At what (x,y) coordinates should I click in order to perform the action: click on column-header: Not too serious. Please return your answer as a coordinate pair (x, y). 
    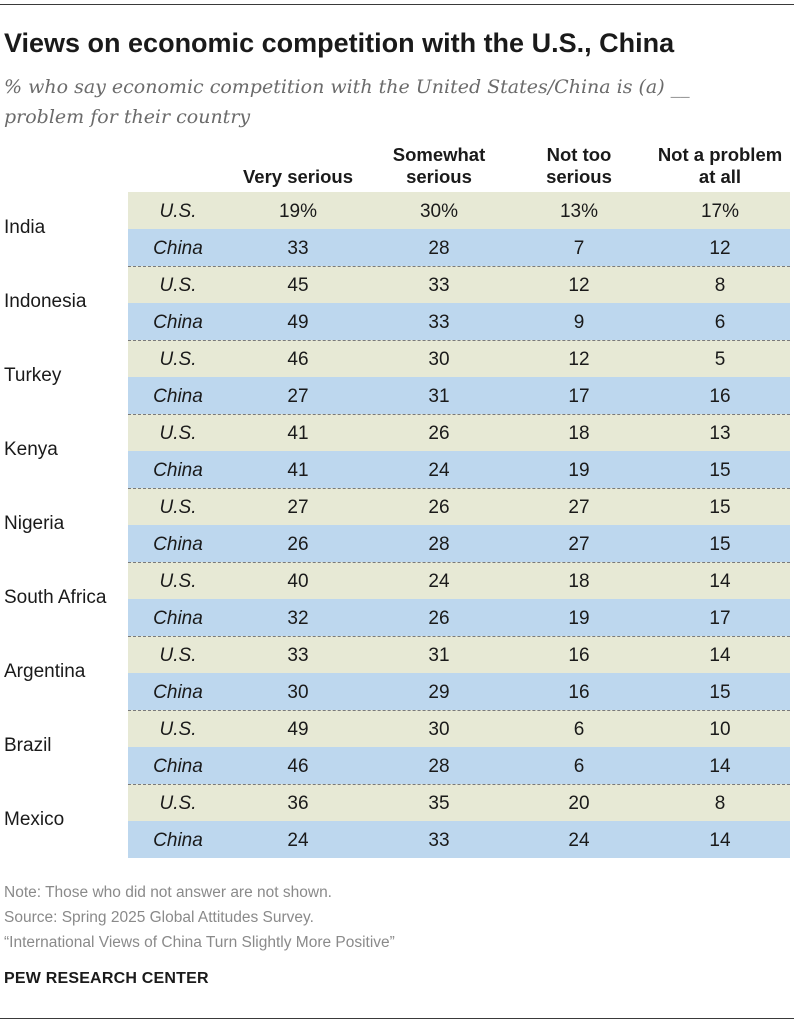
    Looking at the image, I should click on (579, 166).